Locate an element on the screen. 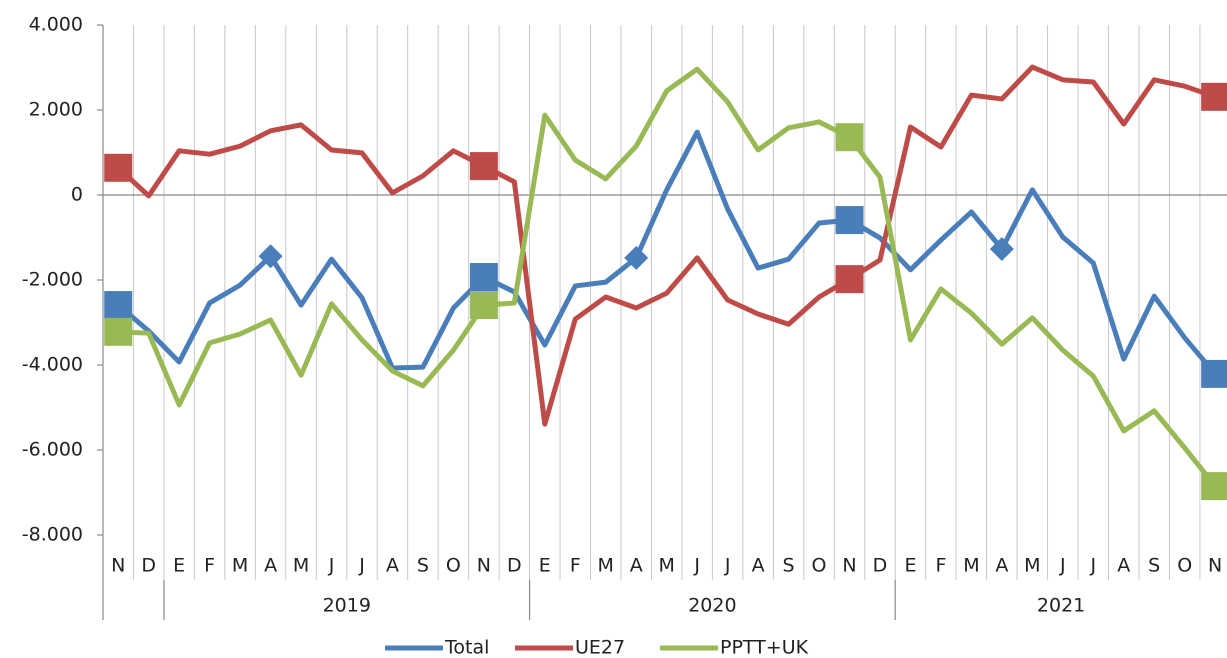 The height and width of the screenshot is (658, 1227). y-tick-label: 4.000 is located at coordinates (56, 25).